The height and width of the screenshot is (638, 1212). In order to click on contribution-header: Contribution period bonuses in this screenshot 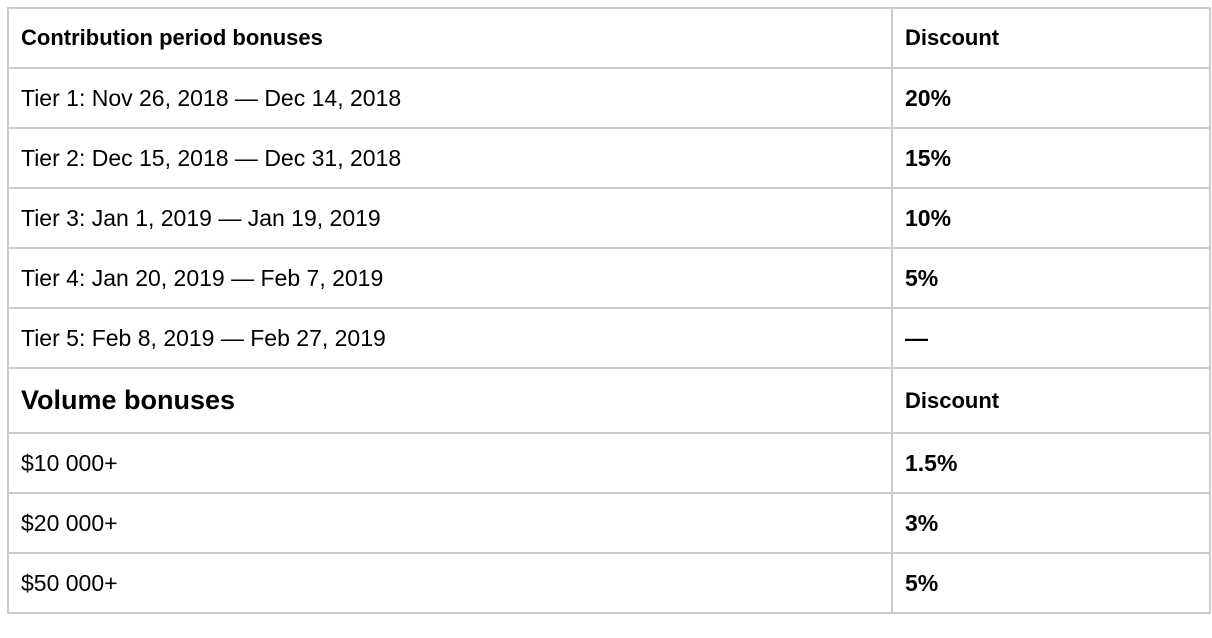, I will do `click(450, 38)`.